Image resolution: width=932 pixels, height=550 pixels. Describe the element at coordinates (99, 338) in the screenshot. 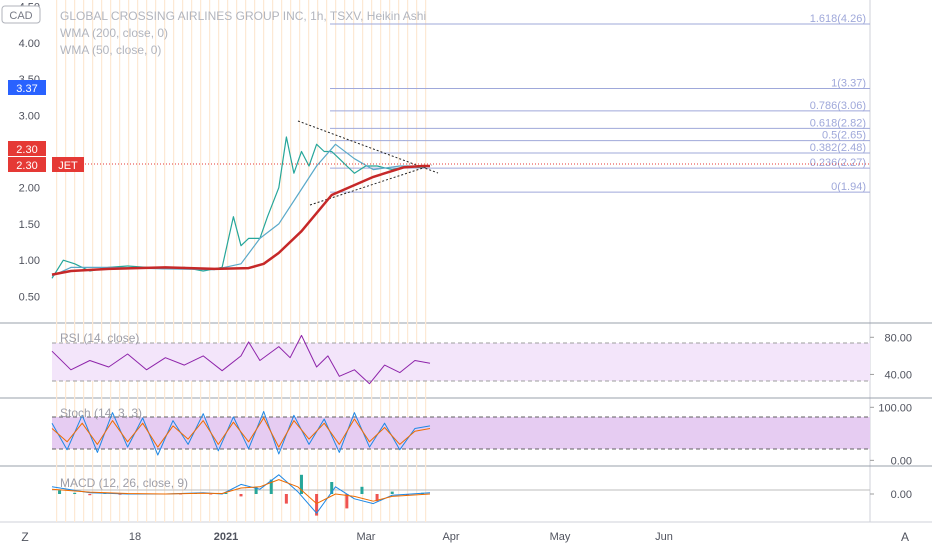

I see `rsi-title: RSI (14, close)` at that location.